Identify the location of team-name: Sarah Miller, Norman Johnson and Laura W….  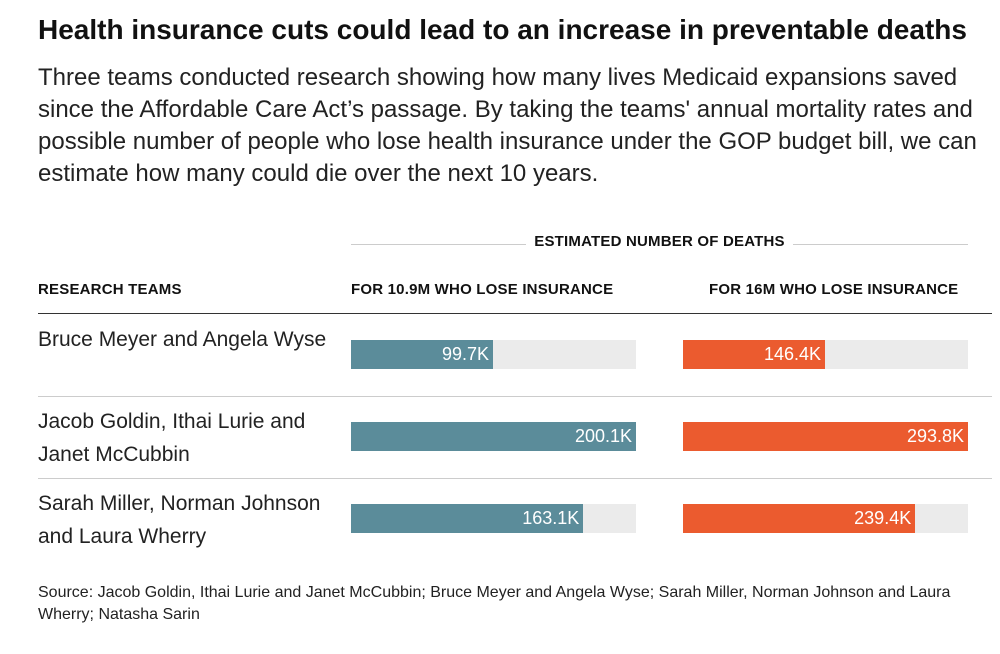
(179, 520).